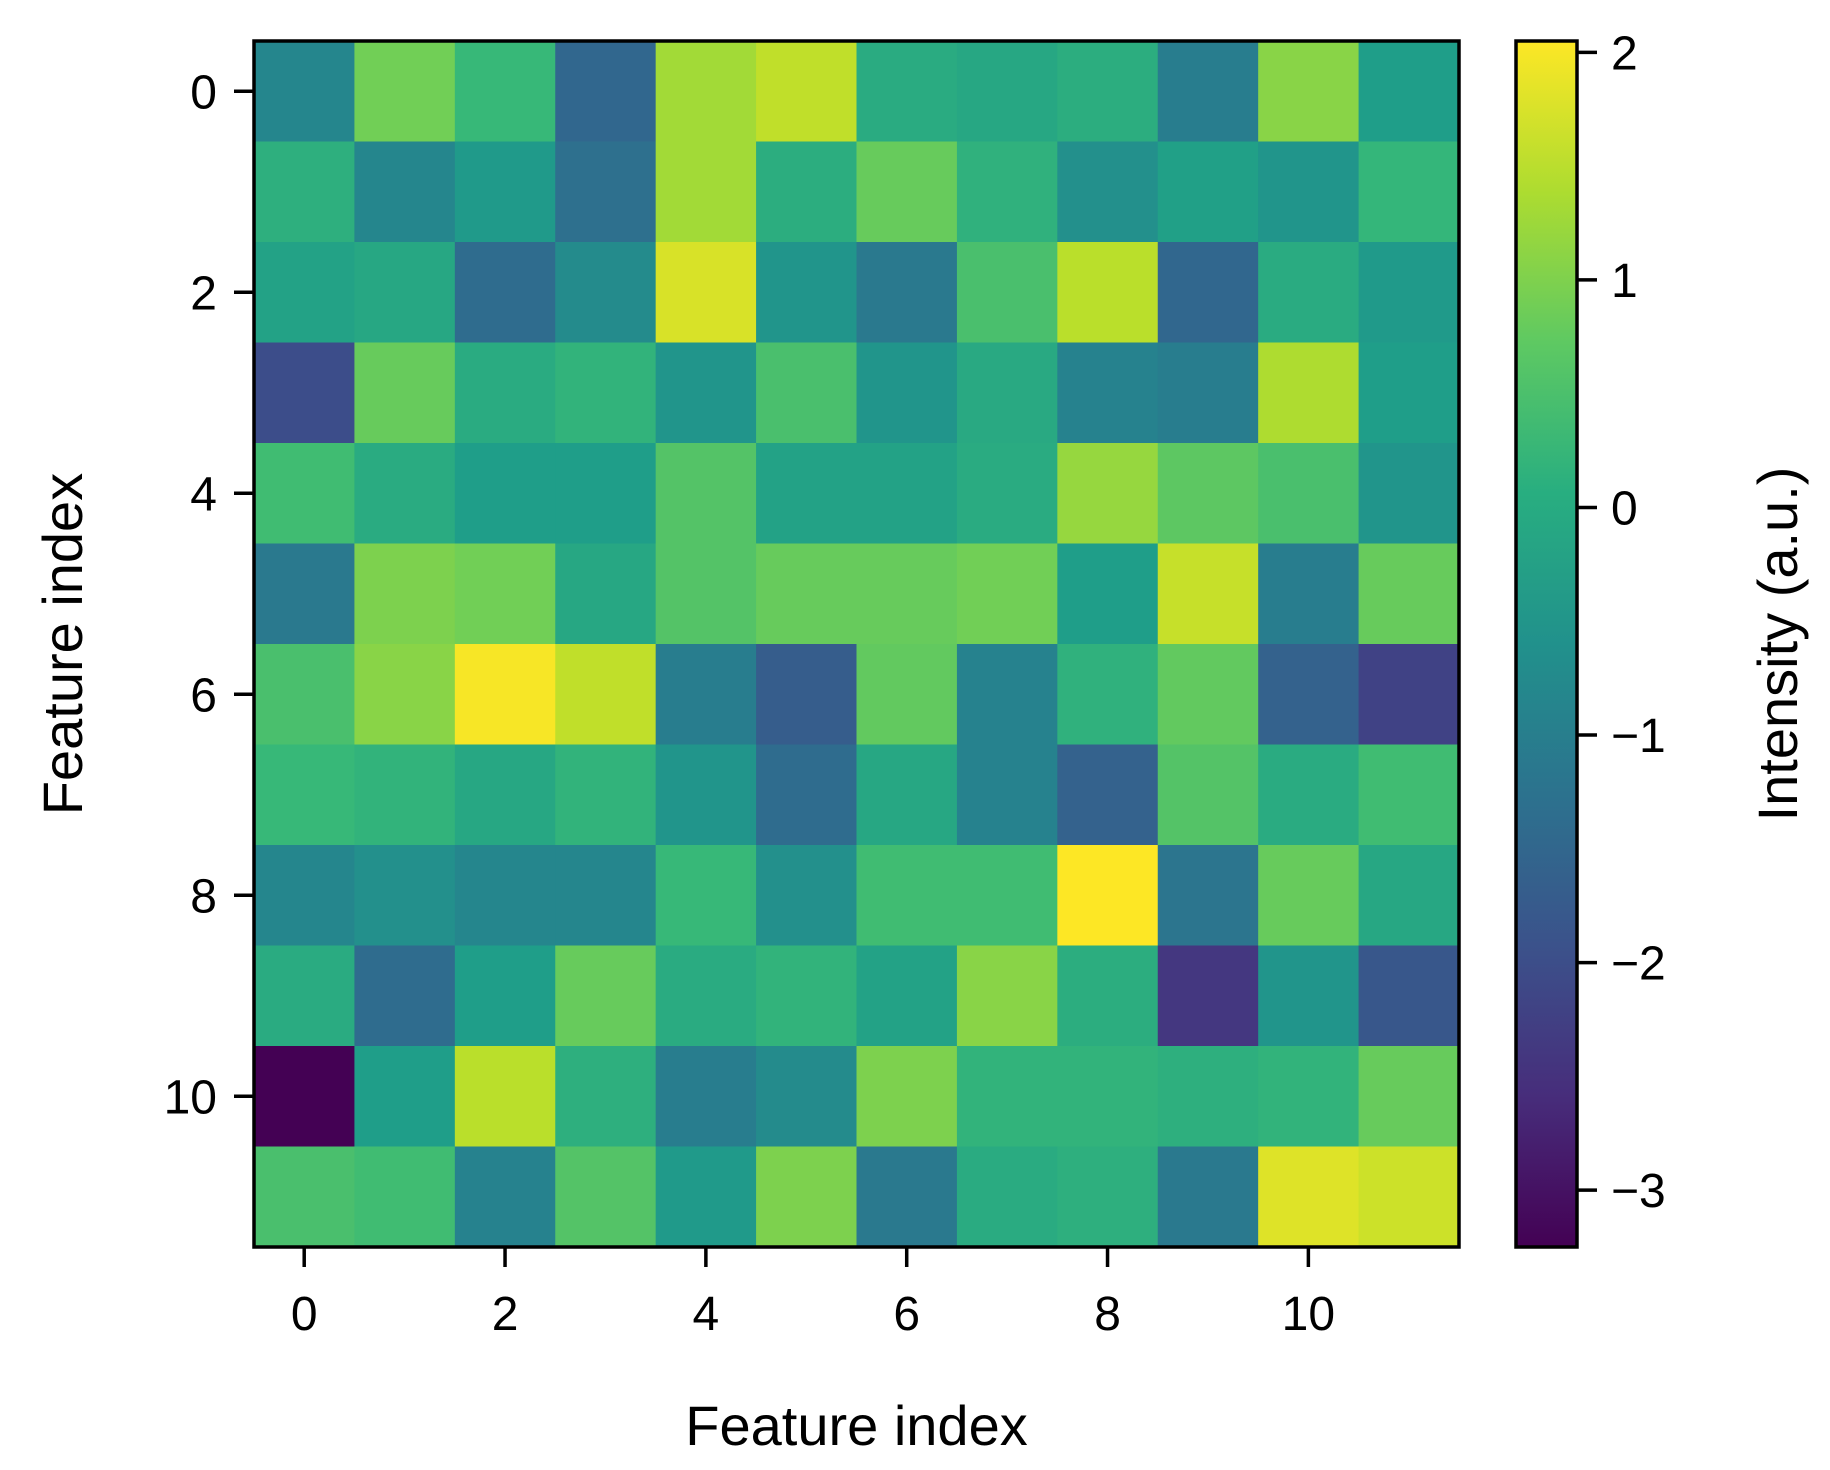 This screenshot has height=1470, width=1830. Describe the element at coordinates (1624, 53) in the screenshot. I see `colorbar-tick-label: 2` at that location.